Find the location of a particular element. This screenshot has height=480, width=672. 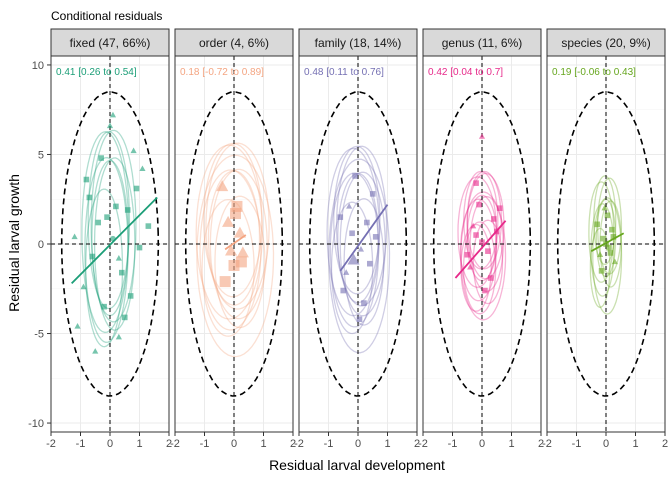

x-axis-panel-1: -2 -1 0 1 2 is located at coordinates (109, 441).